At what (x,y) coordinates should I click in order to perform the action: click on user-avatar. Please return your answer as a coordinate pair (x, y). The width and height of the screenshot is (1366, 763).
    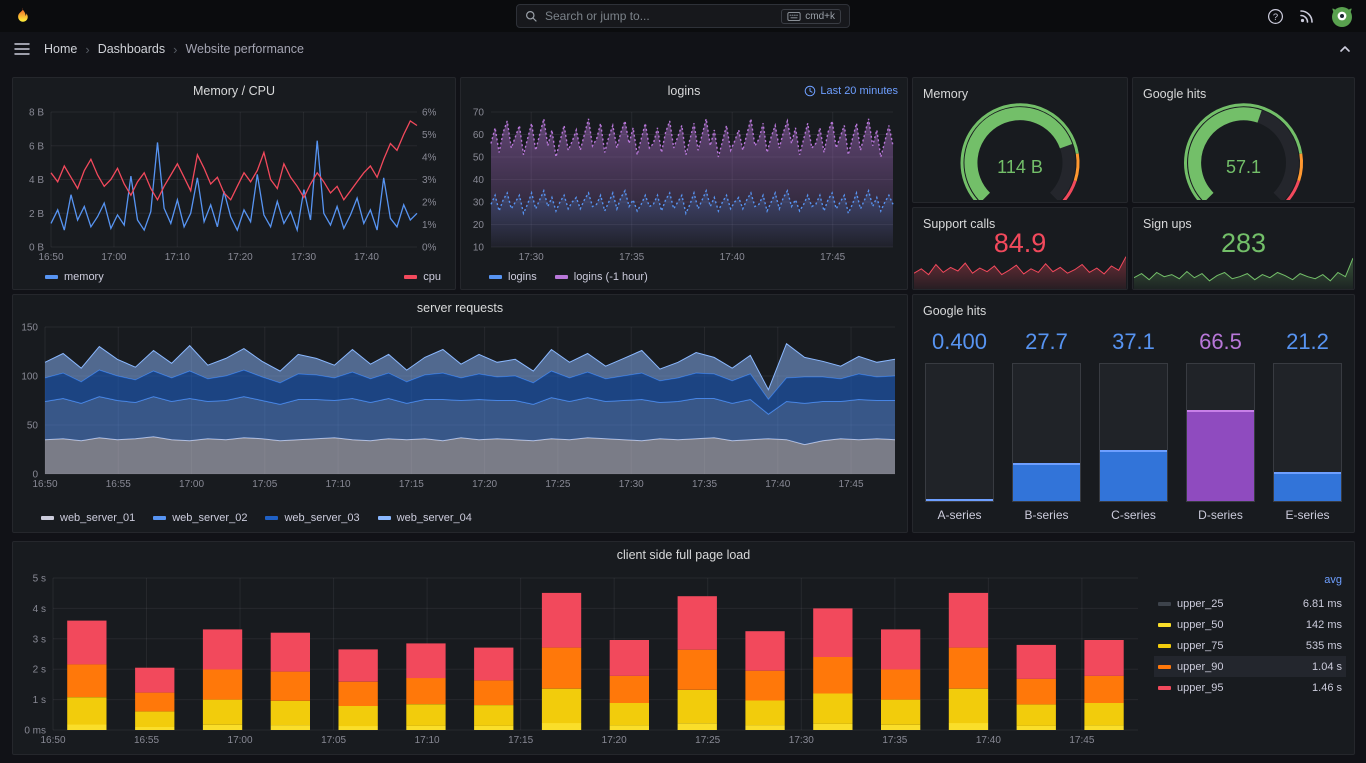
    Looking at the image, I should click on (1342, 16).